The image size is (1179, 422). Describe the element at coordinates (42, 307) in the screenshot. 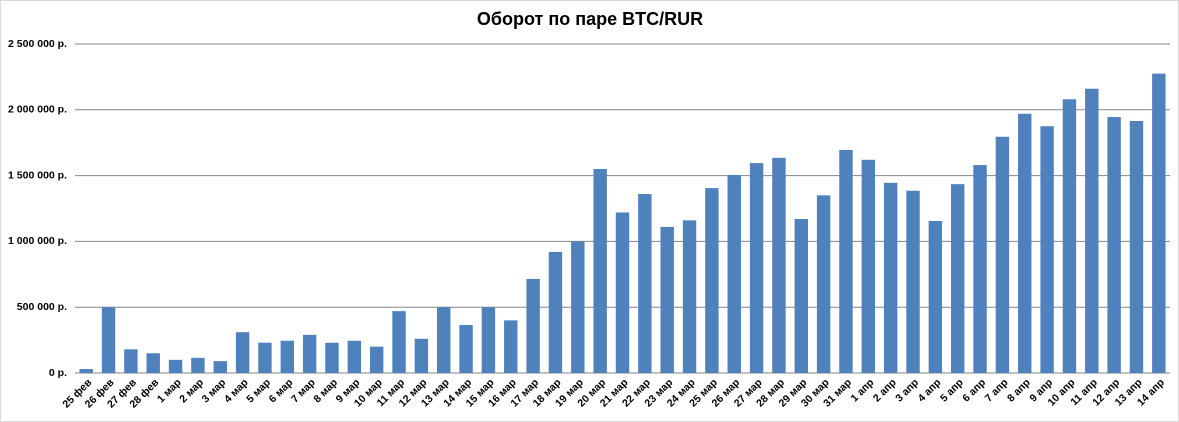

I see `y-tick-label: 500 000 р.` at that location.